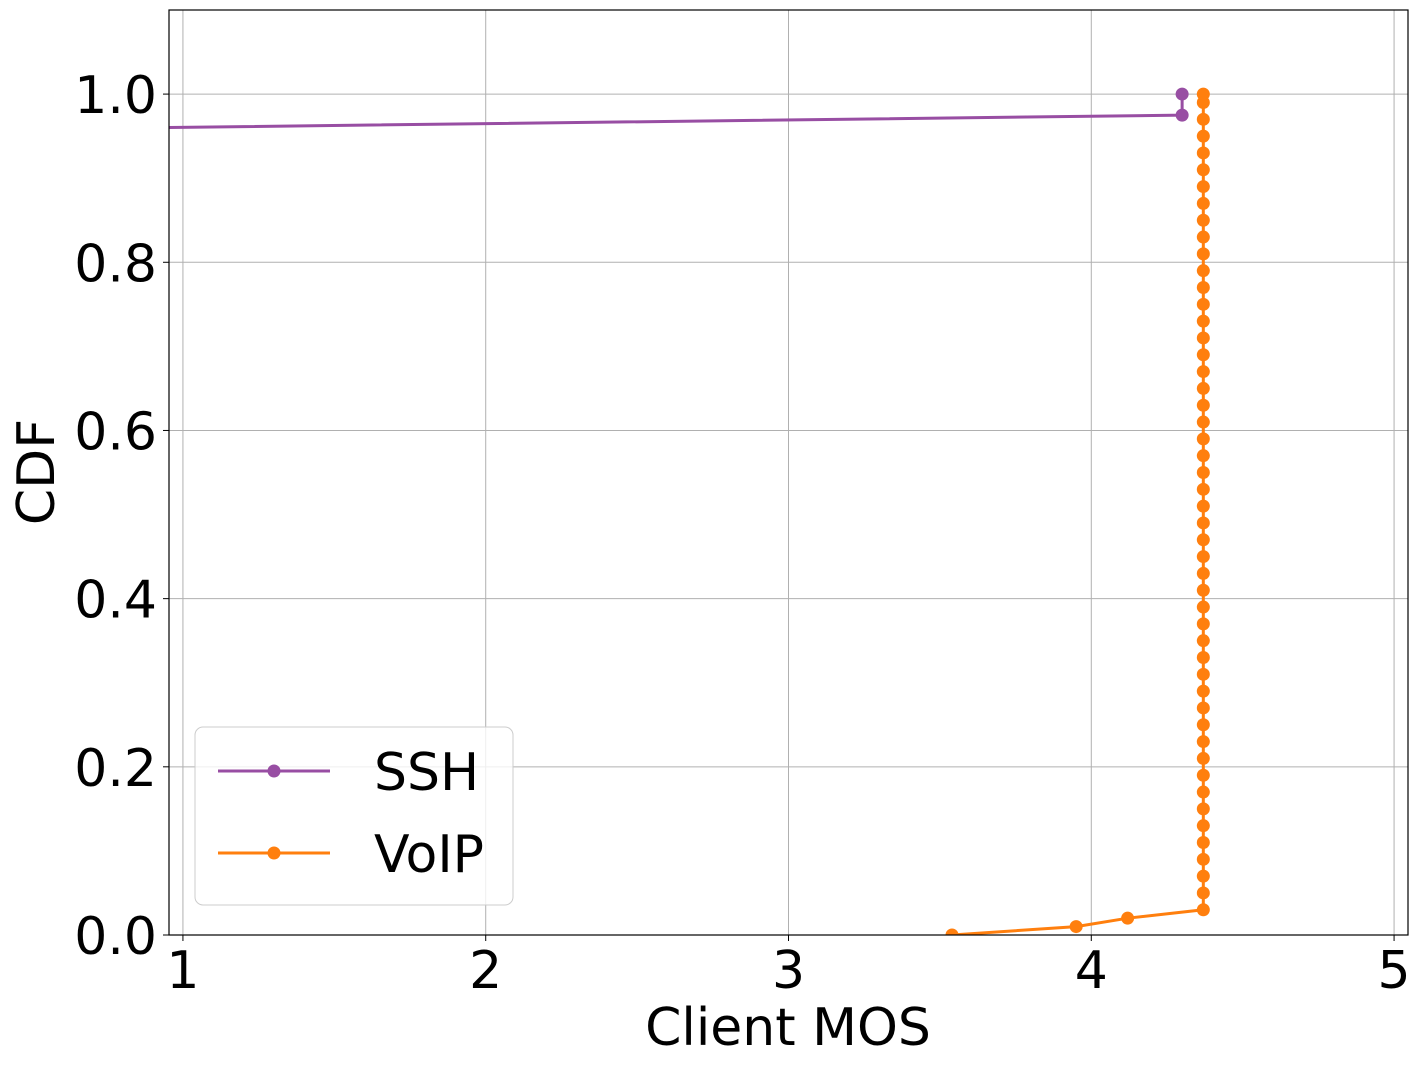 The image size is (1420, 1067). Describe the element at coordinates (1091, 971) in the screenshot. I see `x-tick-label: 4` at that location.